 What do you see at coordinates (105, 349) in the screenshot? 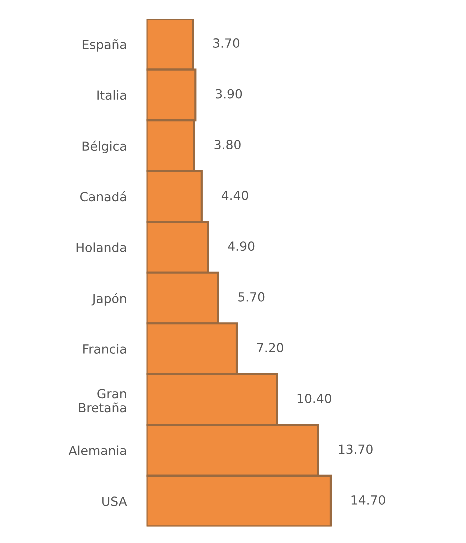
I see `y-tick-label: Francia` at bounding box center [105, 349].